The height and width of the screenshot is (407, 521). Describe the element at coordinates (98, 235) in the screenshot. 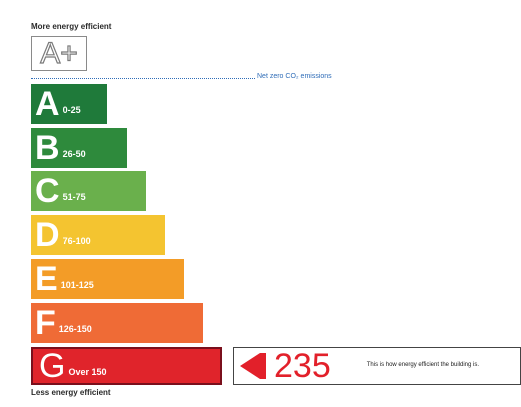

I see `band-d: D 76-100` at that location.